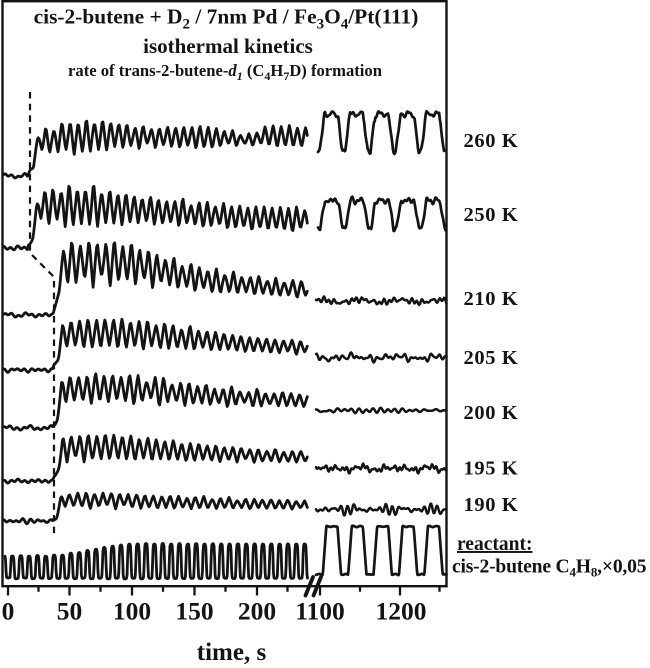 This screenshot has height=668, width=650. I want to click on svg-text: 260 K, so click(491, 141).